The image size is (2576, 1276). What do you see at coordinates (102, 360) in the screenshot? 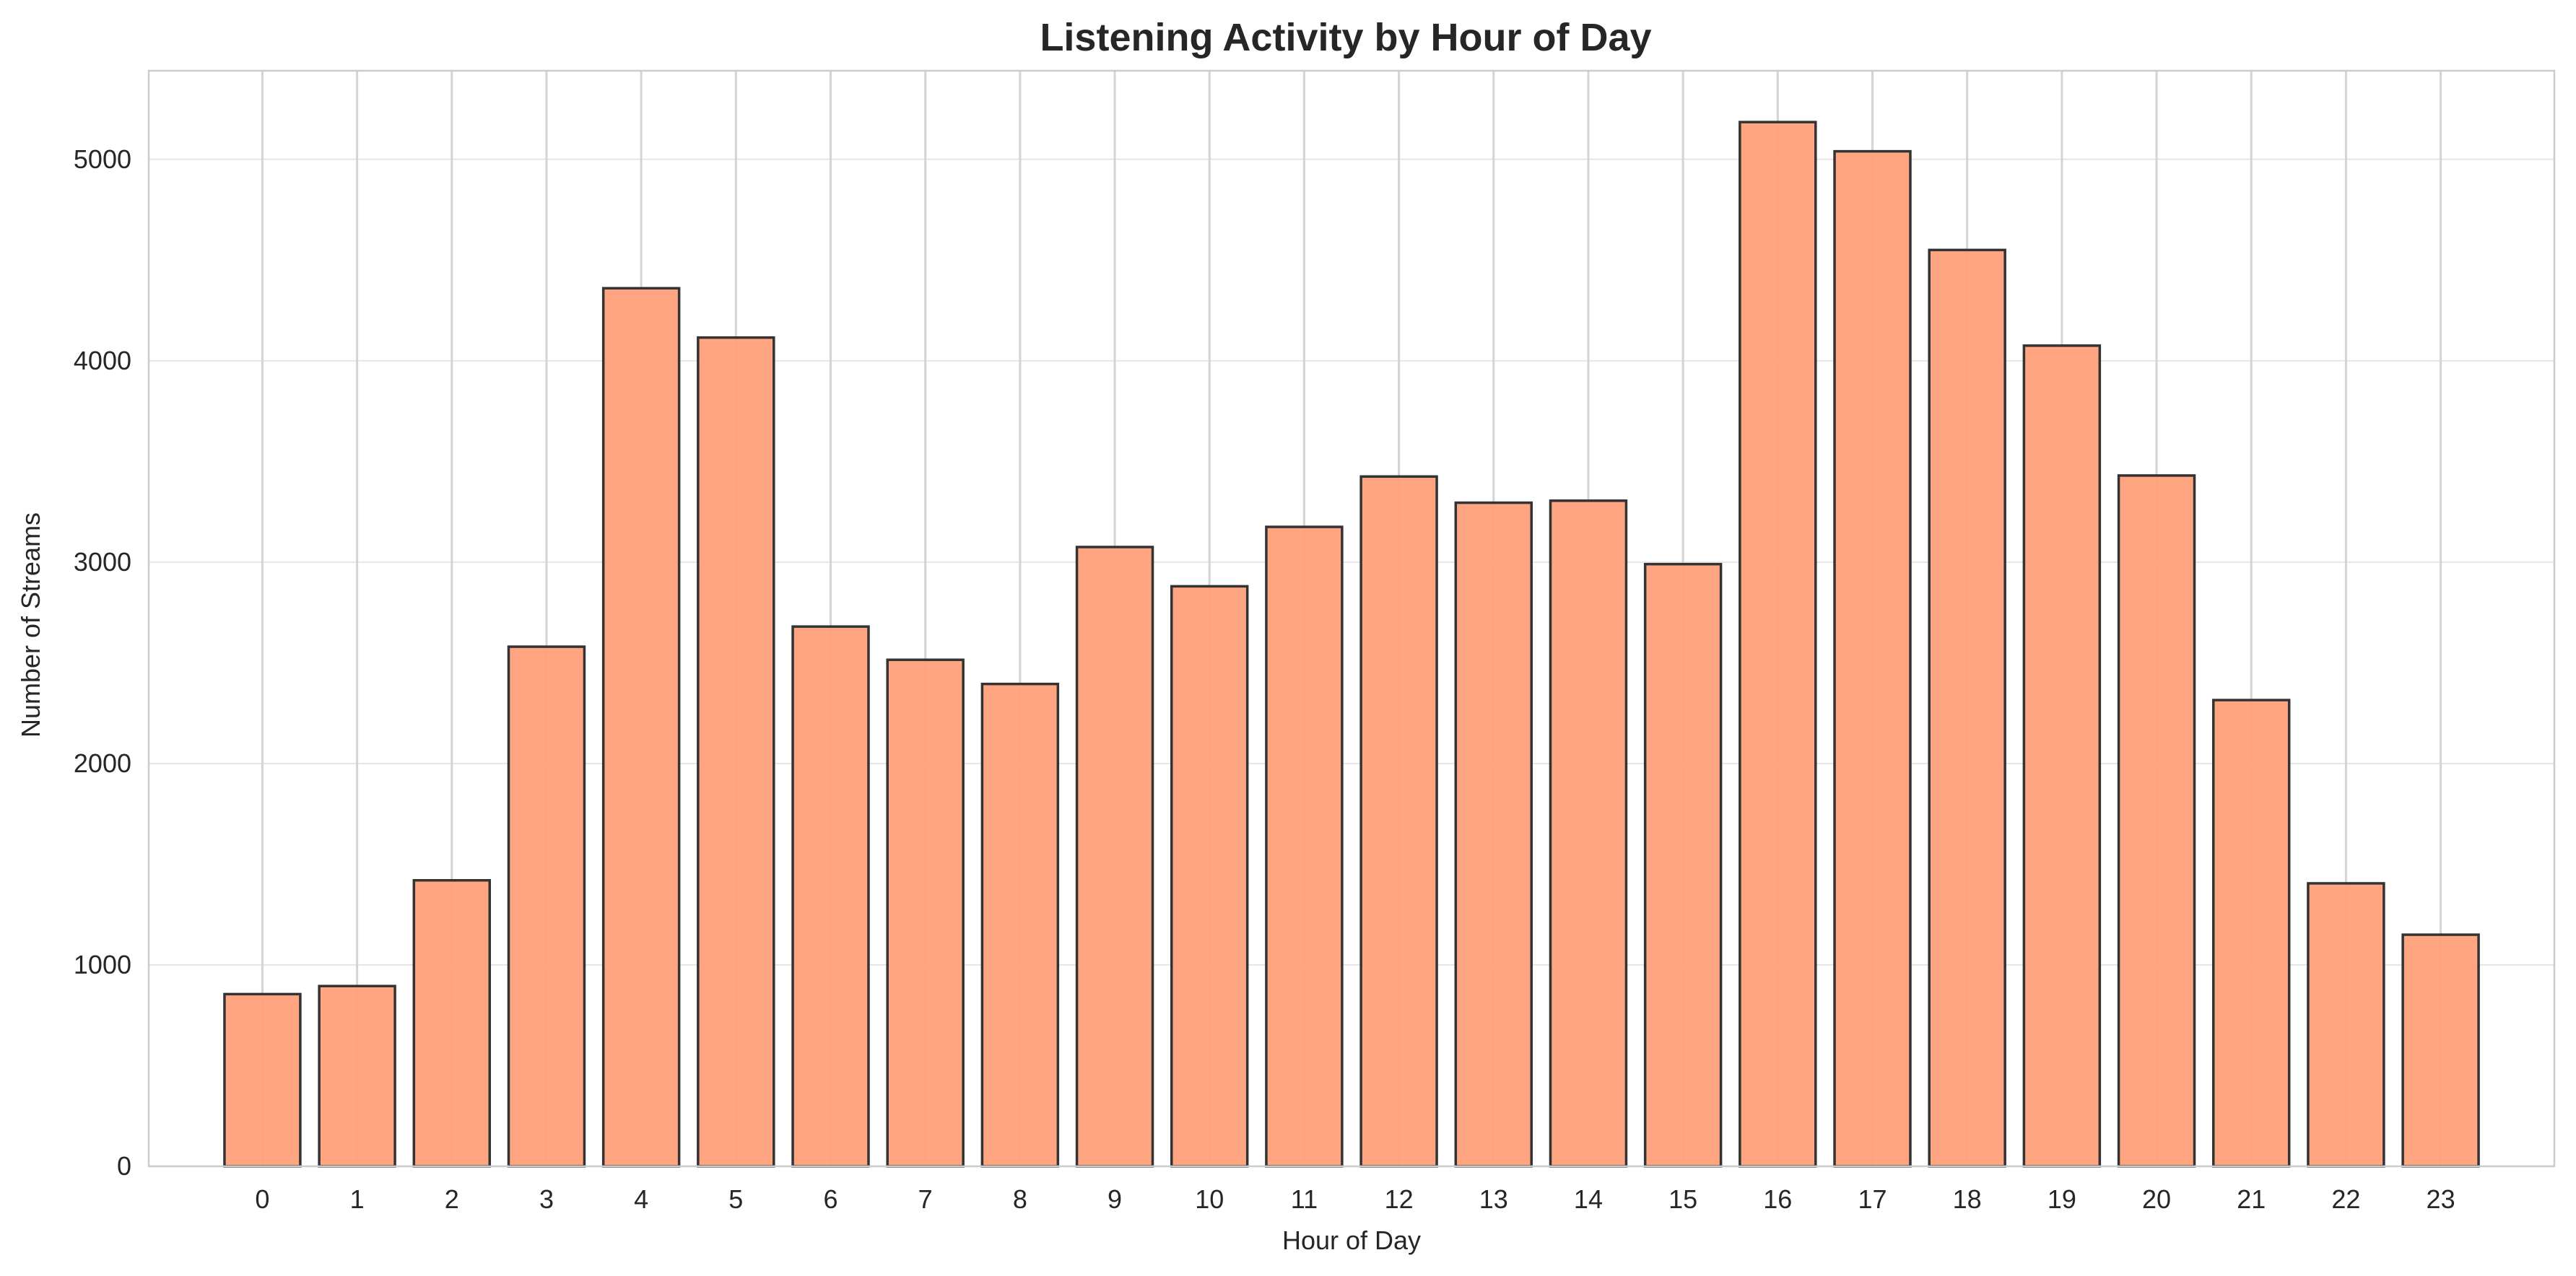
I see `y-tick-label: 4000` at bounding box center [102, 360].